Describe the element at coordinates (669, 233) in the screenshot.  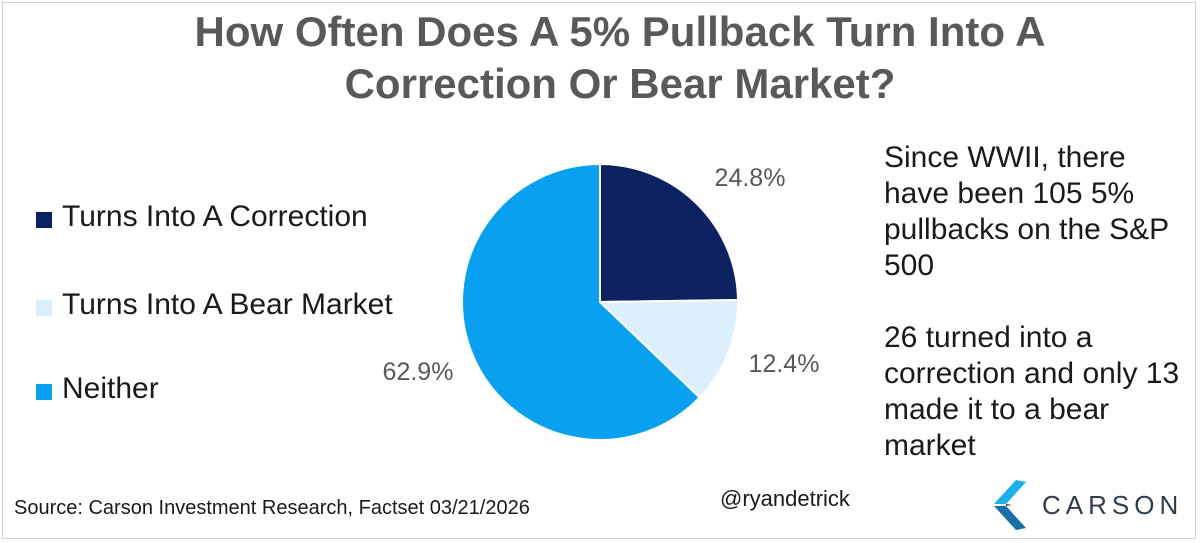
I see `pie-slice-correction` at that location.